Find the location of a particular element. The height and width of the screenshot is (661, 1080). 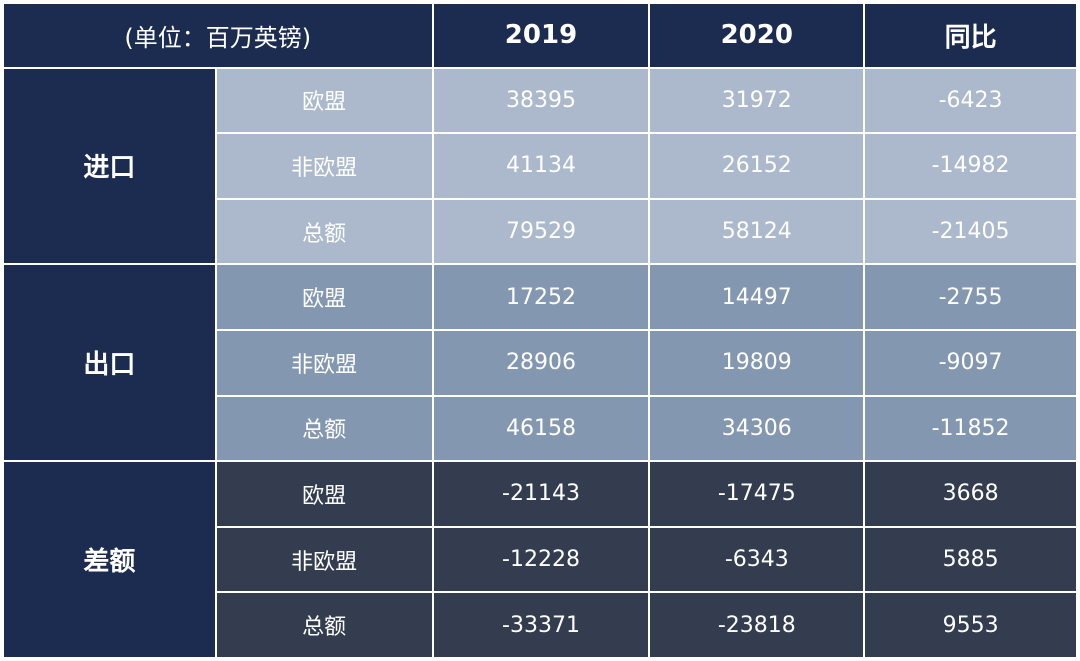

column-header-yoy: 同比 is located at coordinates (970, 35).